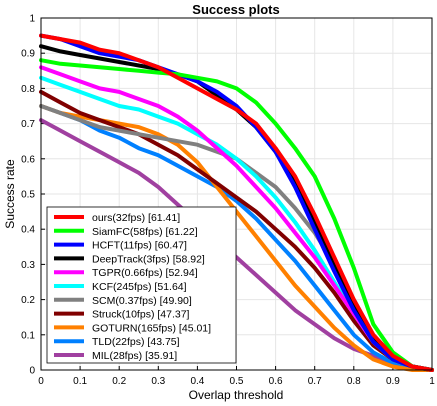 The width and height of the screenshot is (437, 406). I want to click on y-tick-label: 0.1, so click(28, 335).